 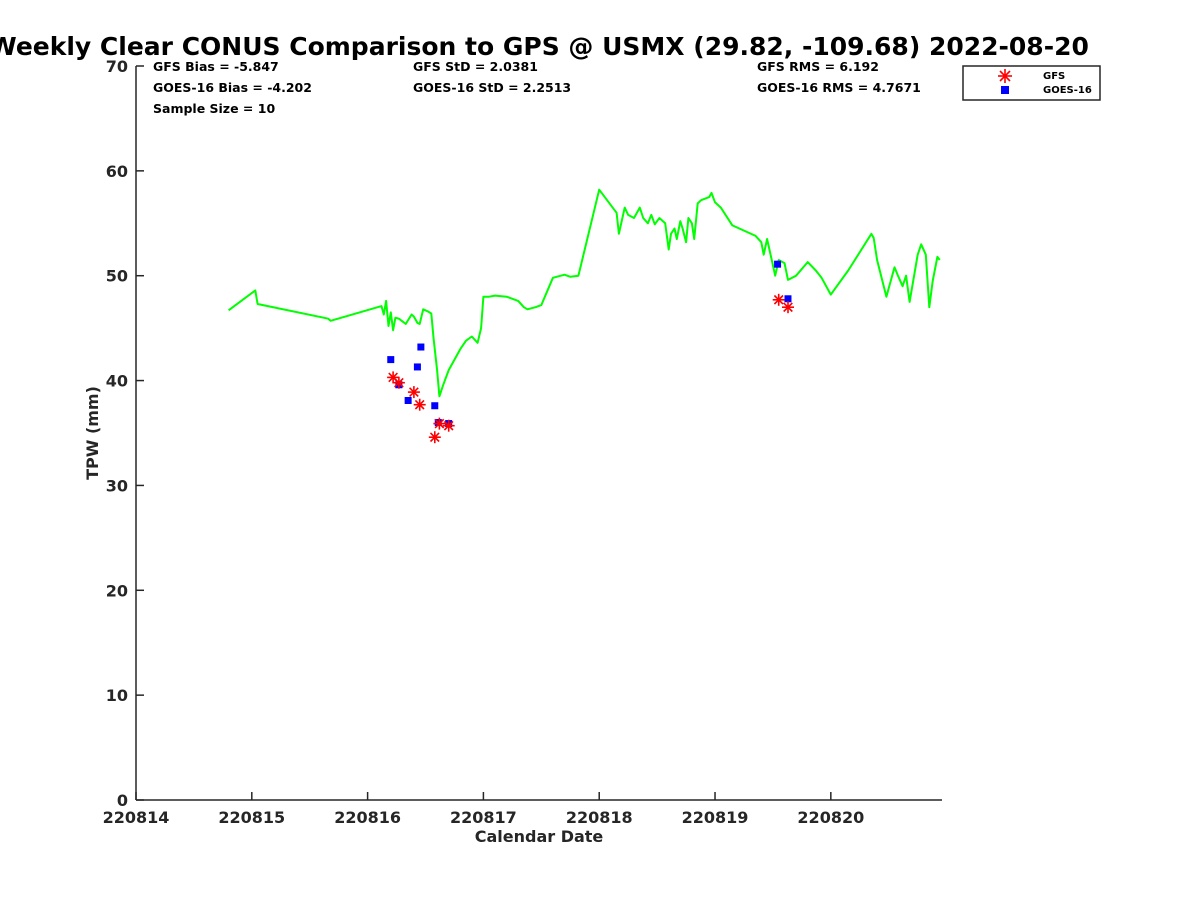 What do you see at coordinates (483, 817) in the screenshot?
I see `x-tick-label: 220817` at bounding box center [483, 817].